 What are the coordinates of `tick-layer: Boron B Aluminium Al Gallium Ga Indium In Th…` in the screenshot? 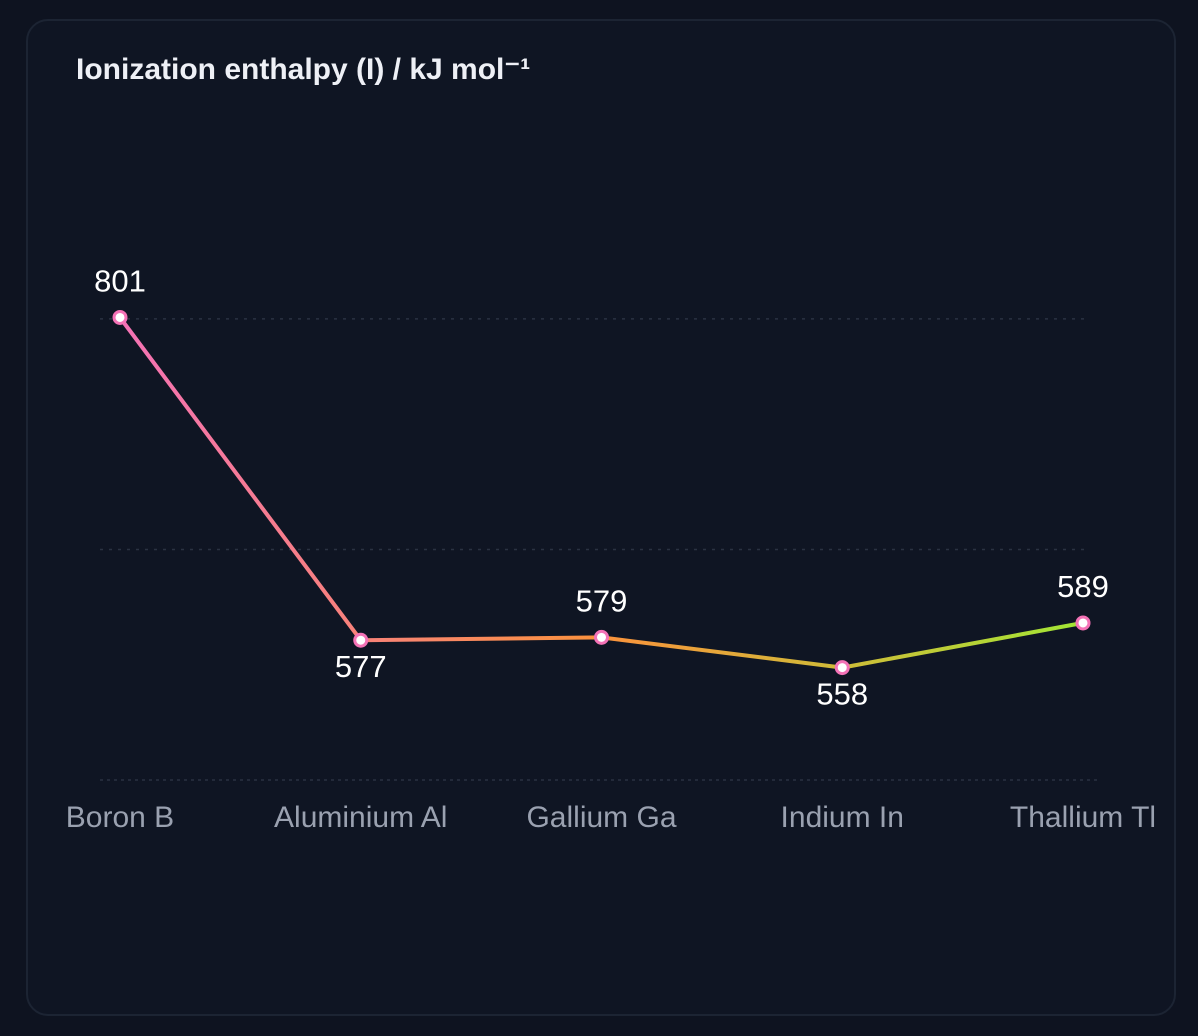 It's located at (611, 817).